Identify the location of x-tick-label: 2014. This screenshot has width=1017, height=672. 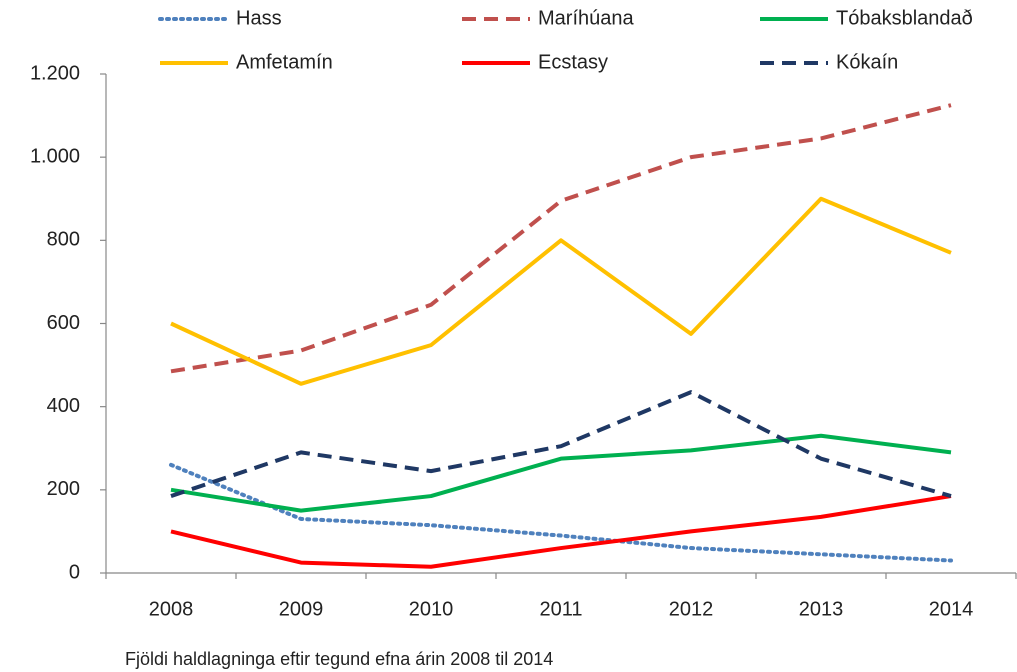
(951, 609).